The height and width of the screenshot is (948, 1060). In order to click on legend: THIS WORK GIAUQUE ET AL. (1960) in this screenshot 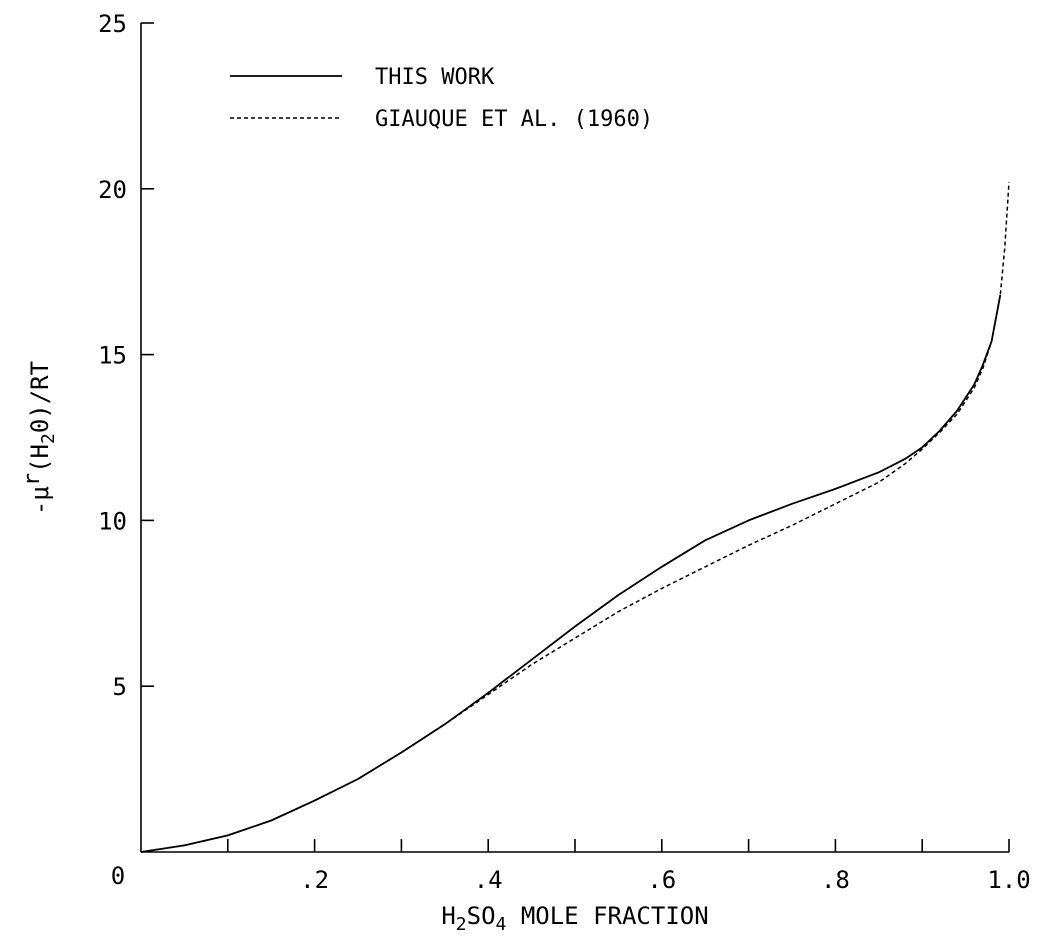, I will do `click(441, 98)`.